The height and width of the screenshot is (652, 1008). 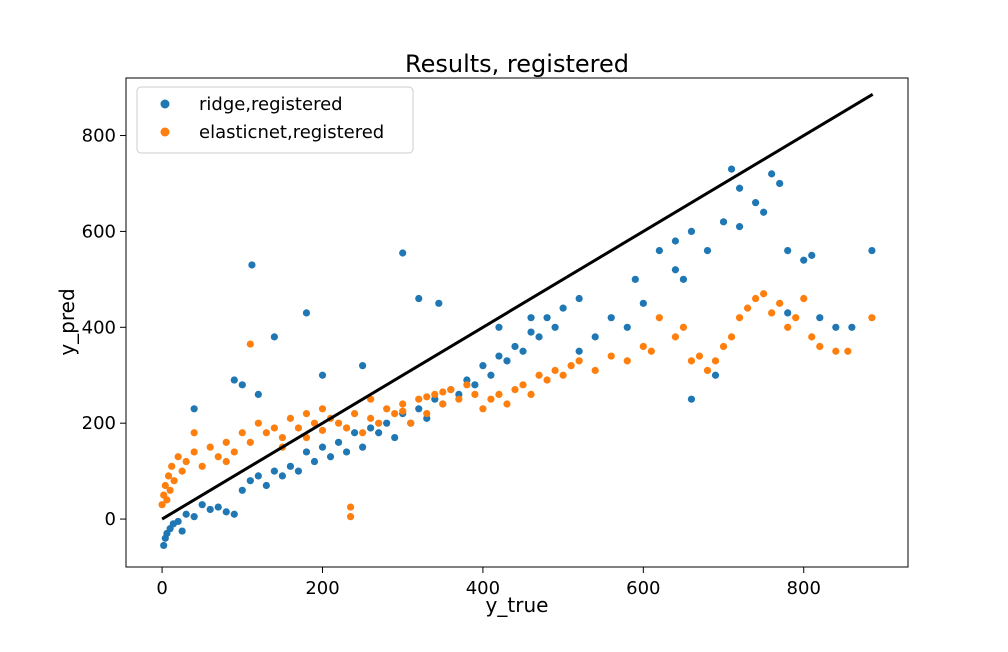 I want to click on y-tick-label: 0, so click(x=110, y=519).